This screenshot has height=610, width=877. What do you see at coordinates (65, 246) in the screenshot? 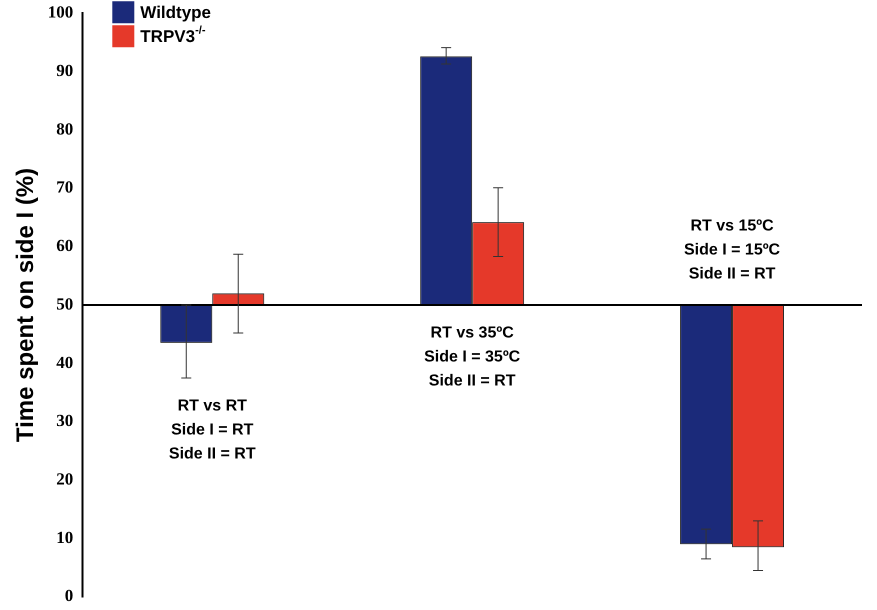
I see `y-tick-label: 60` at bounding box center [65, 246].